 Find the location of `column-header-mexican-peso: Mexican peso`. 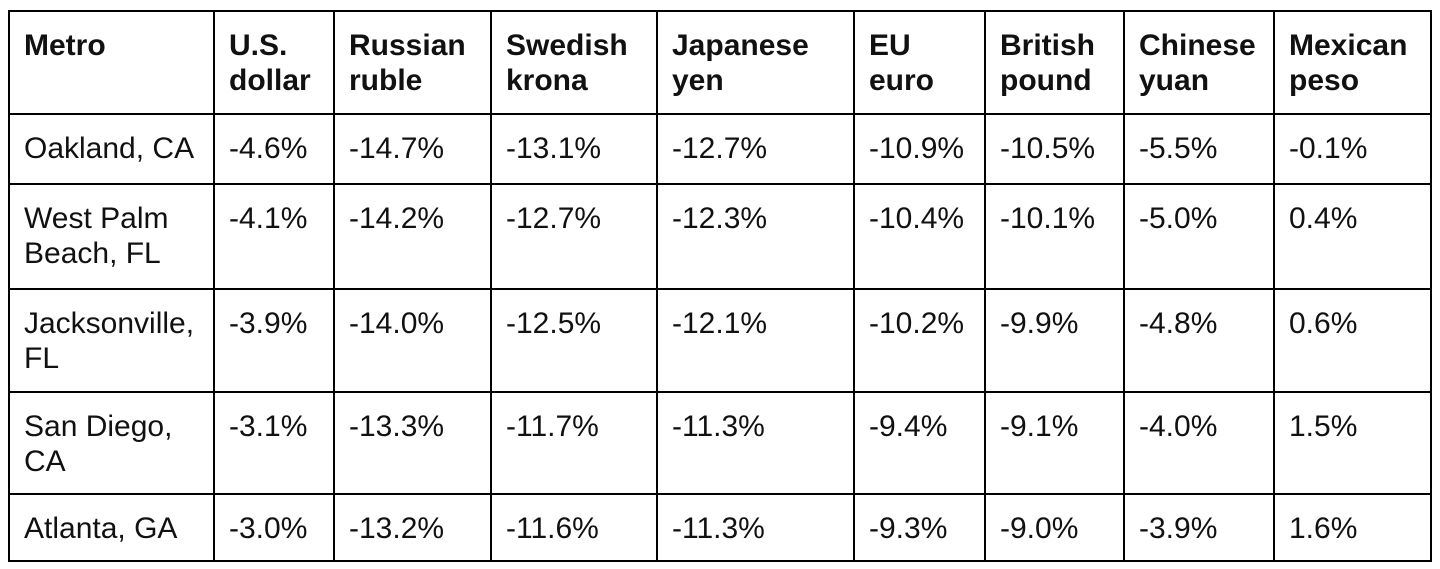

column-header-mexican-peso: Mexican peso is located at coordinates (1352, 62).